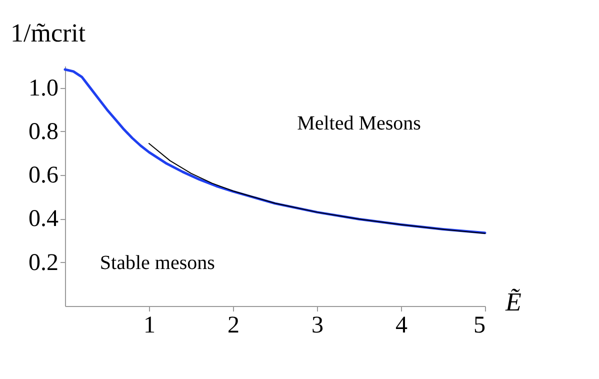 Image resolution: width=599 pixels, height=379 pixels. What do you see at coordinates (359, 123) in the screenshot?
I see `annotation: Melted Mesons` at bounding box center [359, 123].